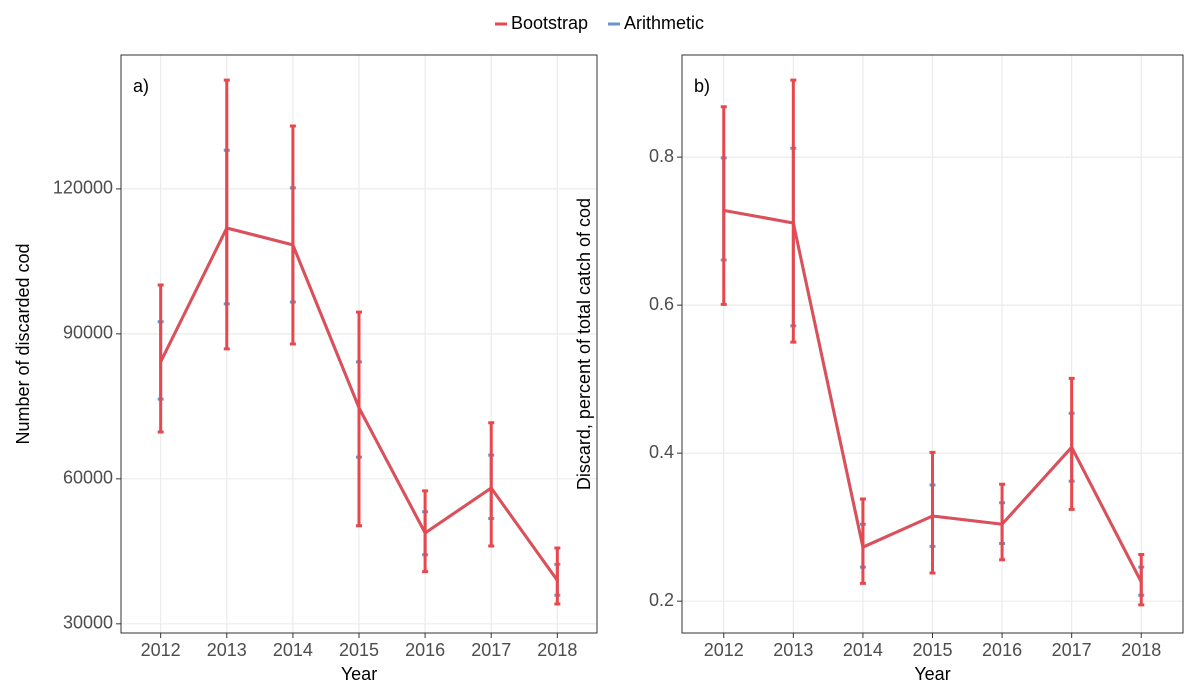 The height and width of the screenshot is (686, 1189). What do you see at coordinates (88, 478) in the screenshot?
I see `y-tick-label: 60000` at bounding box center [88, 478].